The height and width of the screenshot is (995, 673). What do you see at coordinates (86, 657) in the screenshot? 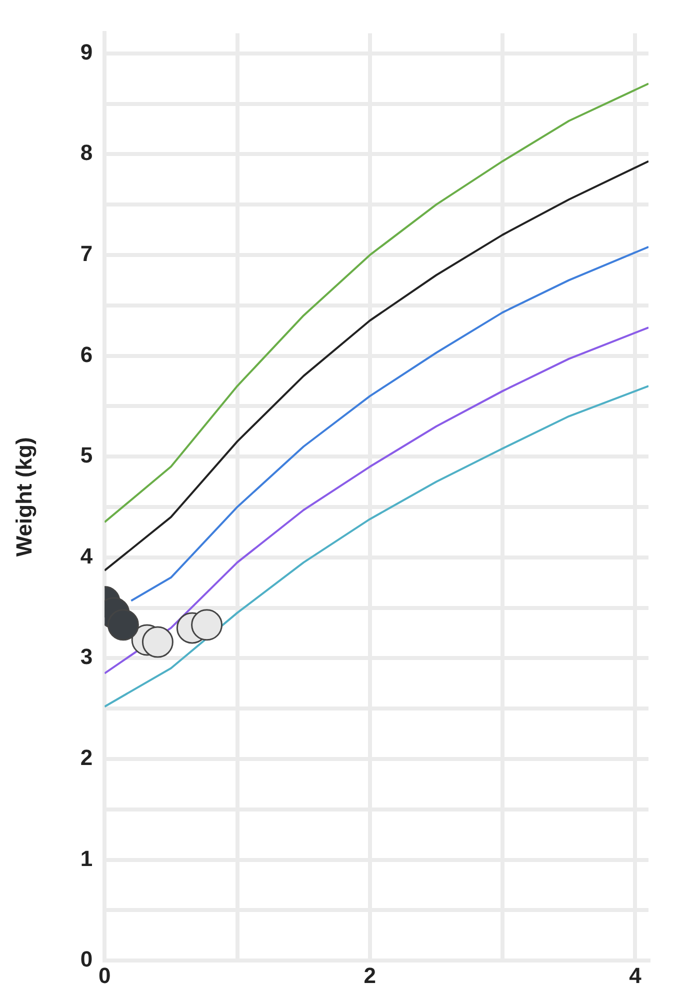
I see `y-tick-label: 3` at bounding box center [86, 657].